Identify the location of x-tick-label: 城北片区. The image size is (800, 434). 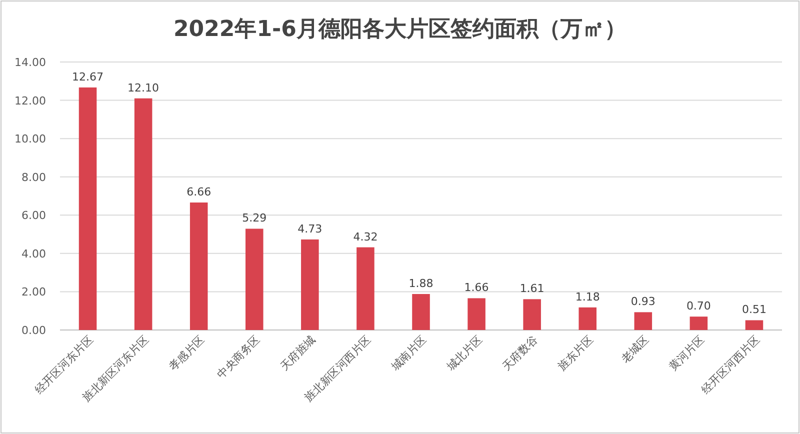
(464, 353).